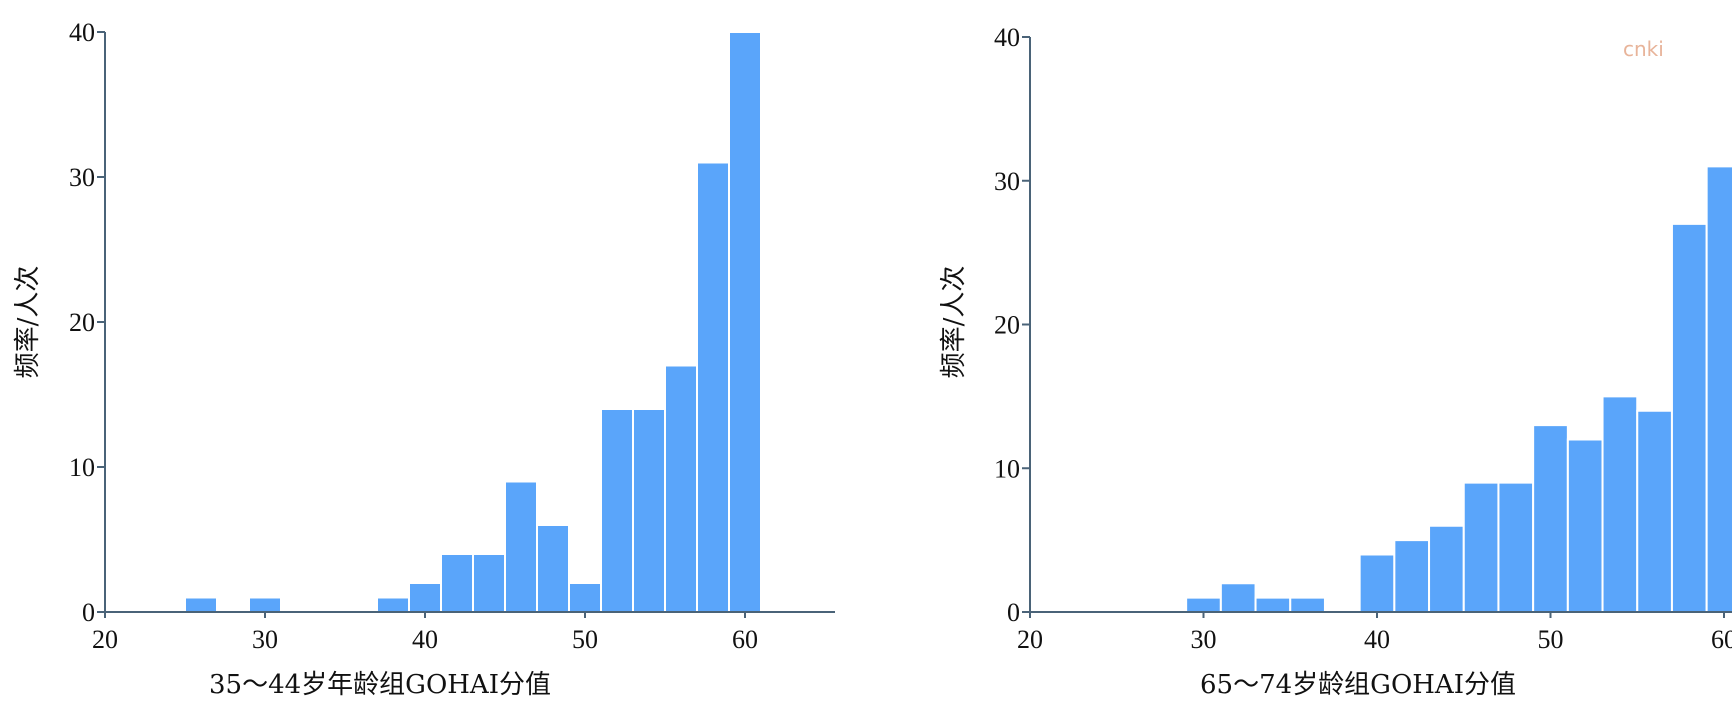 The width and height of the screenshot is (1732, 702). Describe the element at coordinates (82, 177) in the screenshot. I see `histogram-left-y-tick-label-3: 30` at that location.